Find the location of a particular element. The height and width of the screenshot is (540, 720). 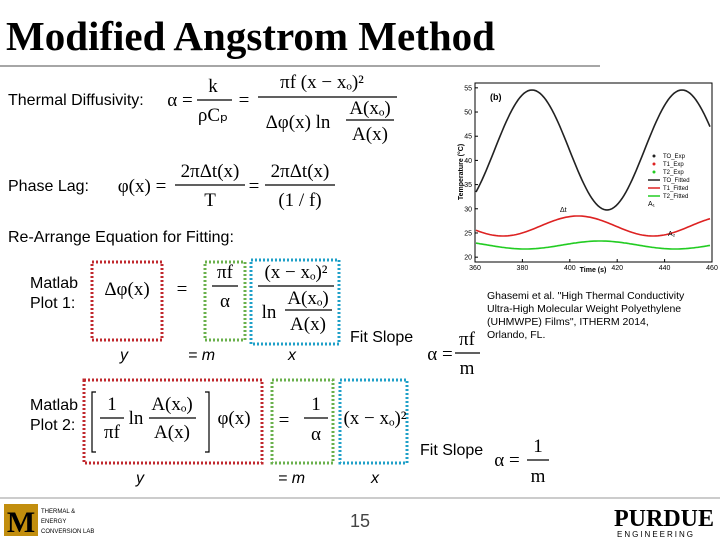

citation-line: Orlando, FL. is located at coordinates (516, 335).